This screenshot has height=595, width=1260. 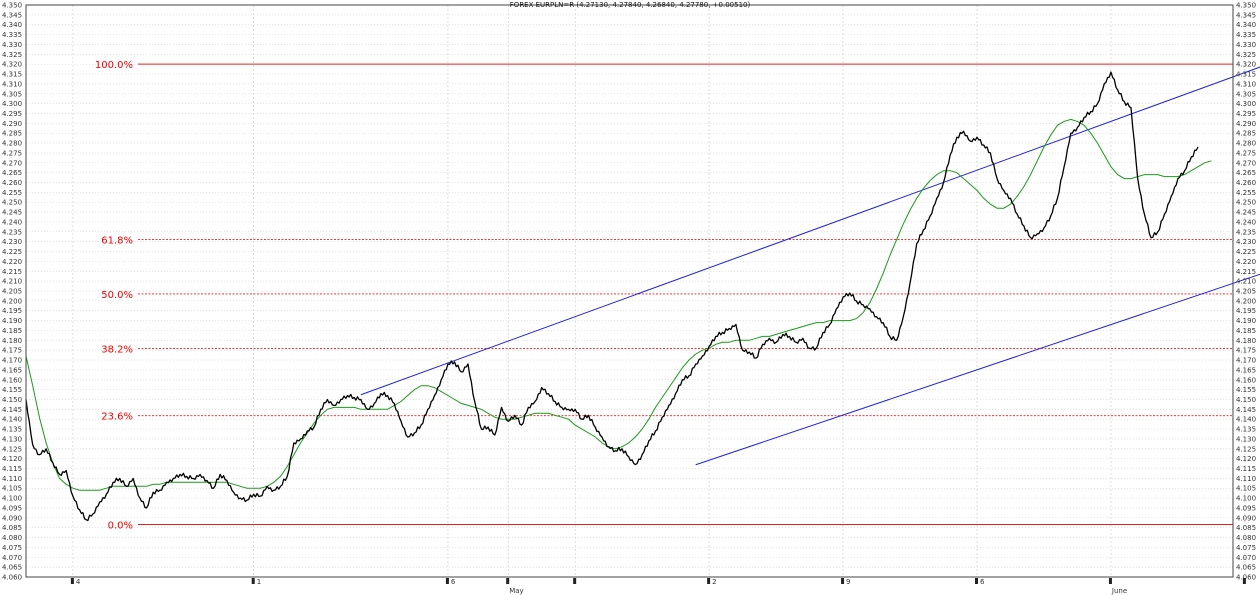 What do you see at coordinates (12, 15) in the screenshot?
I see `y-tick-label-left: 4.345` at bounding box center [12, 15].